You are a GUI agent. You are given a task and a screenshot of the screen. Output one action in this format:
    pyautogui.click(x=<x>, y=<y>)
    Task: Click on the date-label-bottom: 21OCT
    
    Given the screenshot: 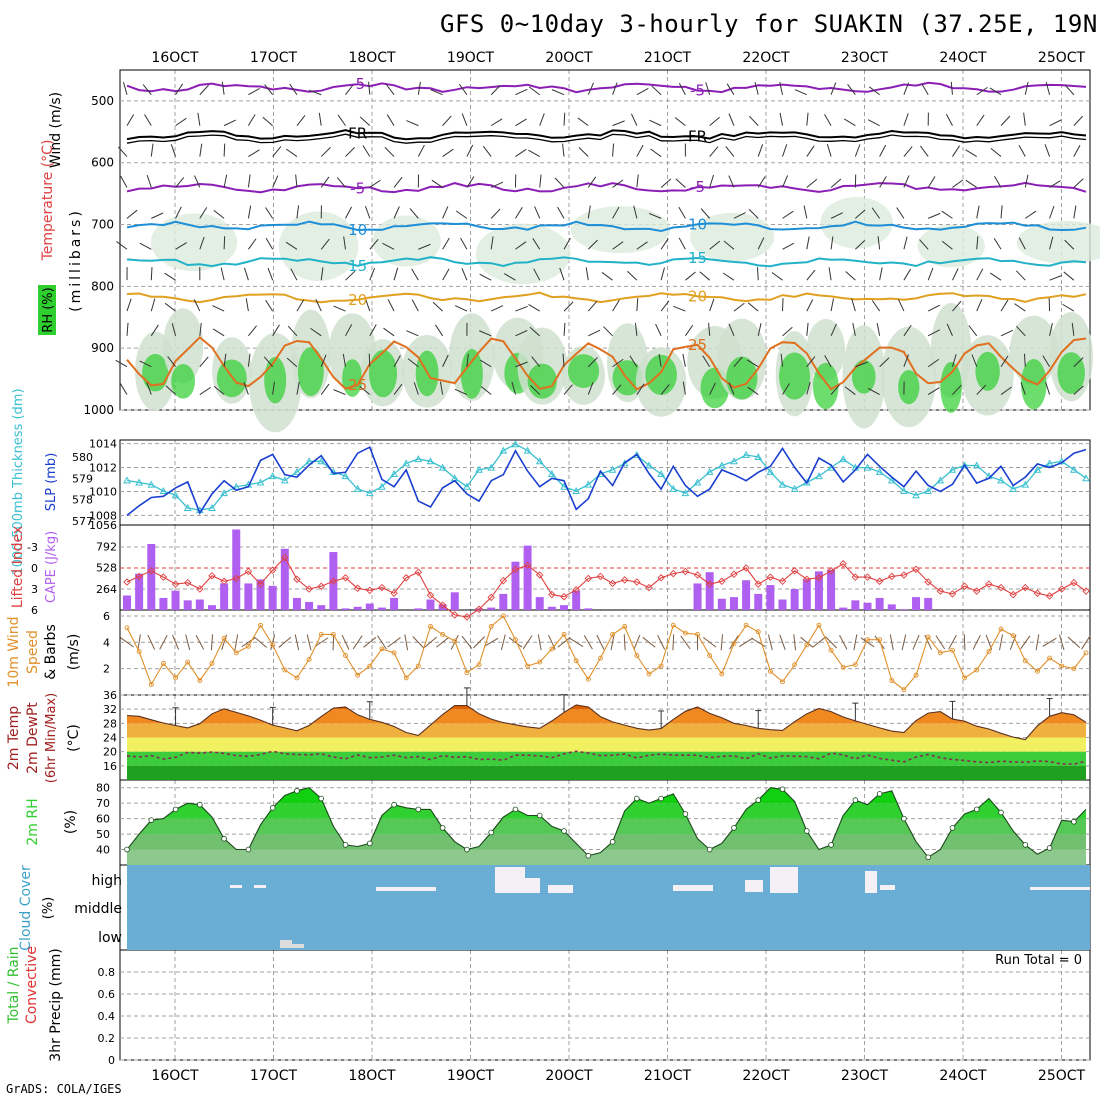 What is the action you would take?
    pyautogui.click(x=668, y=1076)
    